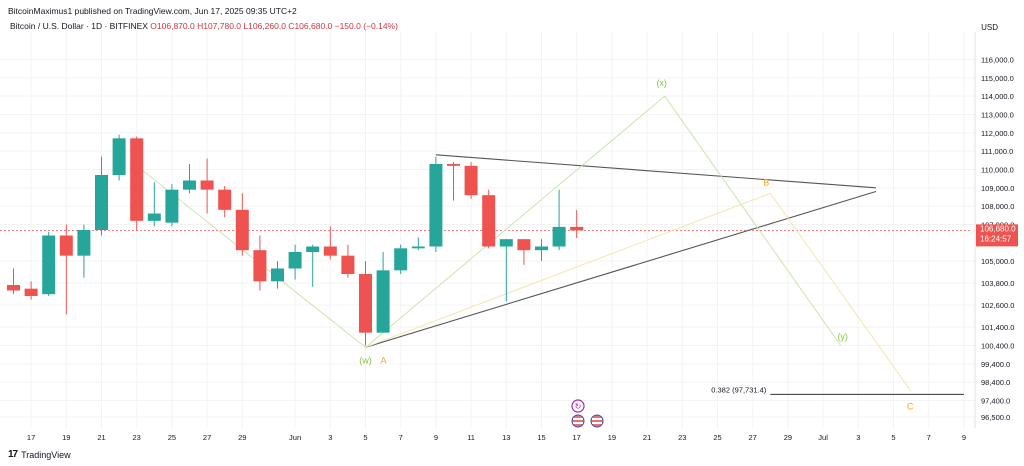  I want to click on price-tick-label: 98,400.0, so click(995, 382).